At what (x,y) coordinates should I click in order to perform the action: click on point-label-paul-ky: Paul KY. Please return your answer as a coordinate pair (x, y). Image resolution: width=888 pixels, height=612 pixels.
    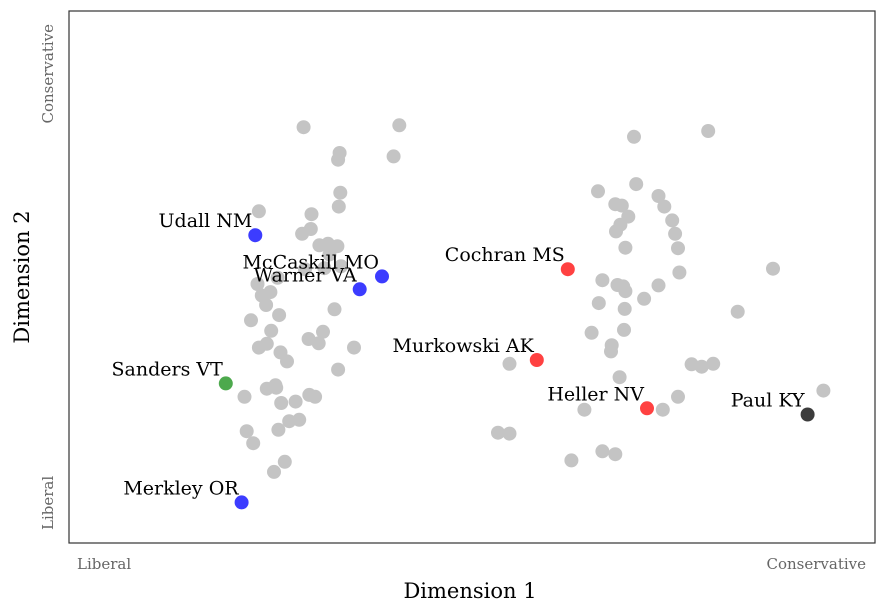
    Looking at the image, I should click on (768, 401).